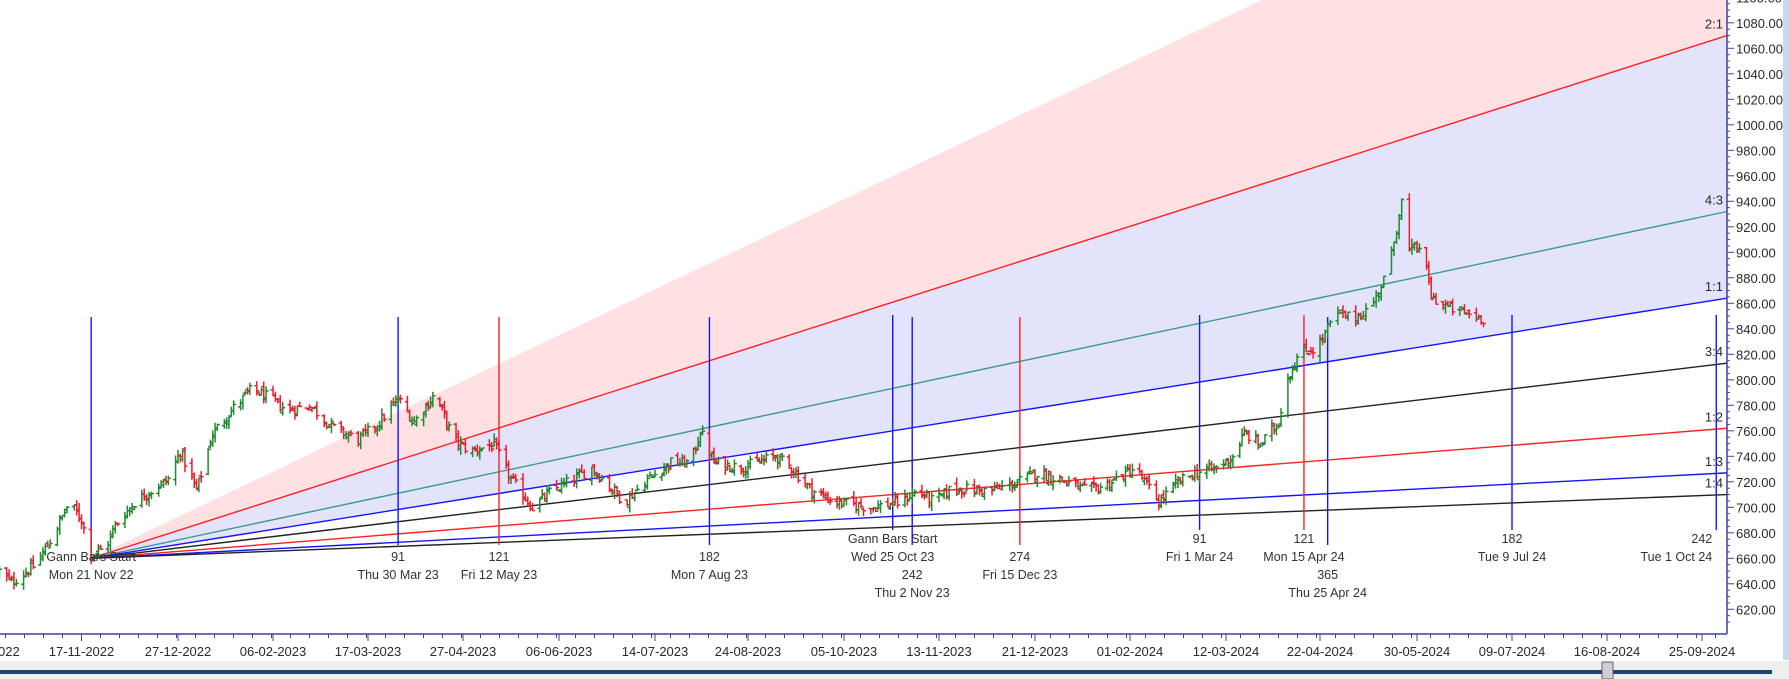  What do you see at coordinates (91, 557) in the screenshot?
I see `time-marker-count: Gann Bars Start` at bounding box center [91, 557].